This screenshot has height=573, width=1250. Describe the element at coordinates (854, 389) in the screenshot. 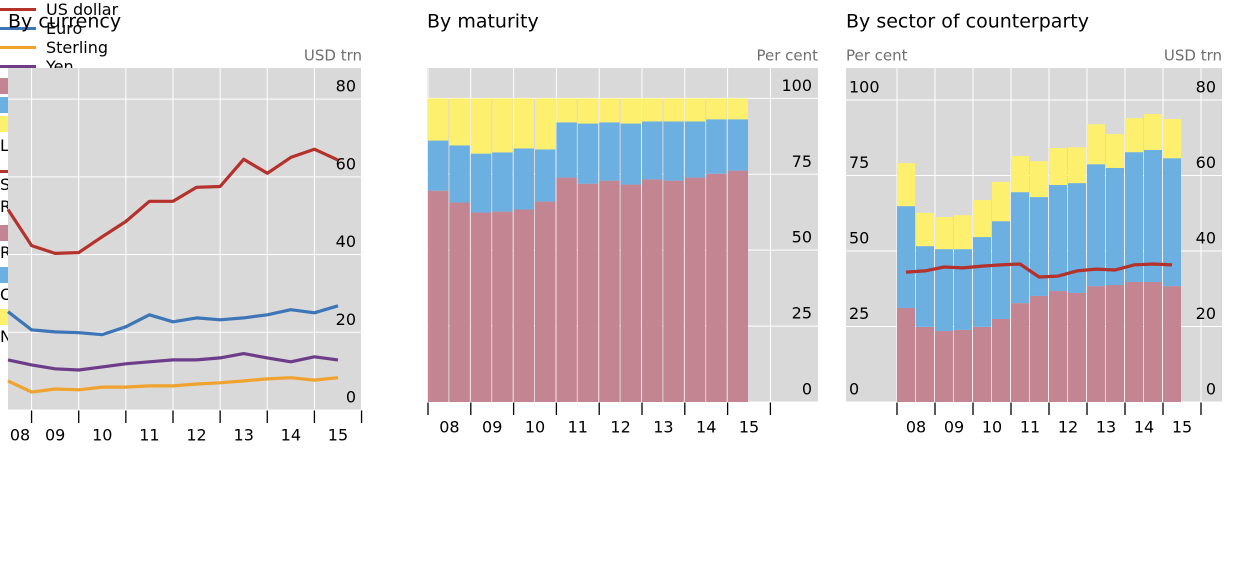

I see `y-tick-label: 0` at that location.